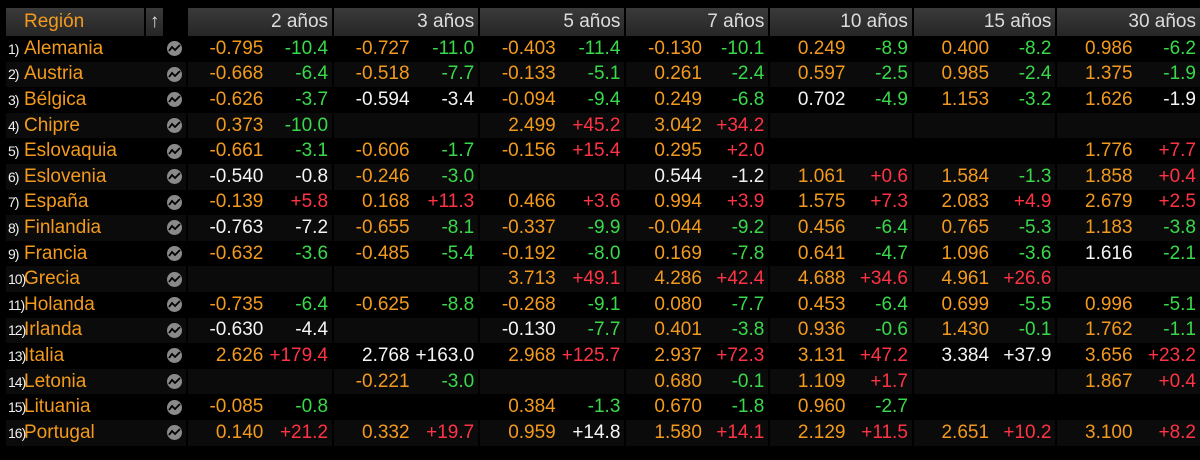  Describe the element at coordinates (374, 100) in the screenshot. I see `yield-cell: -0.594` at that location.